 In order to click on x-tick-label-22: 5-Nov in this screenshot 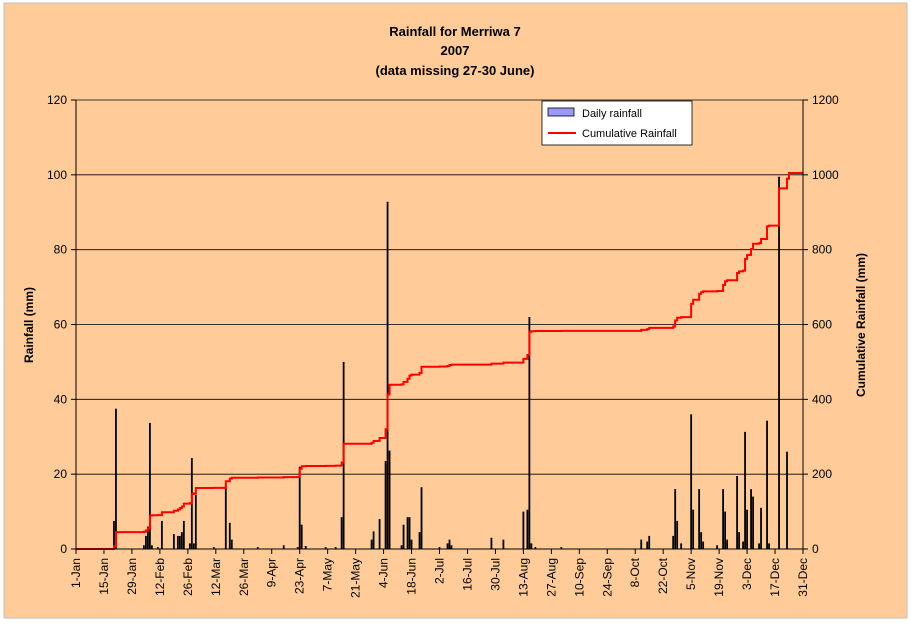, I will do `click(691, 574)`.